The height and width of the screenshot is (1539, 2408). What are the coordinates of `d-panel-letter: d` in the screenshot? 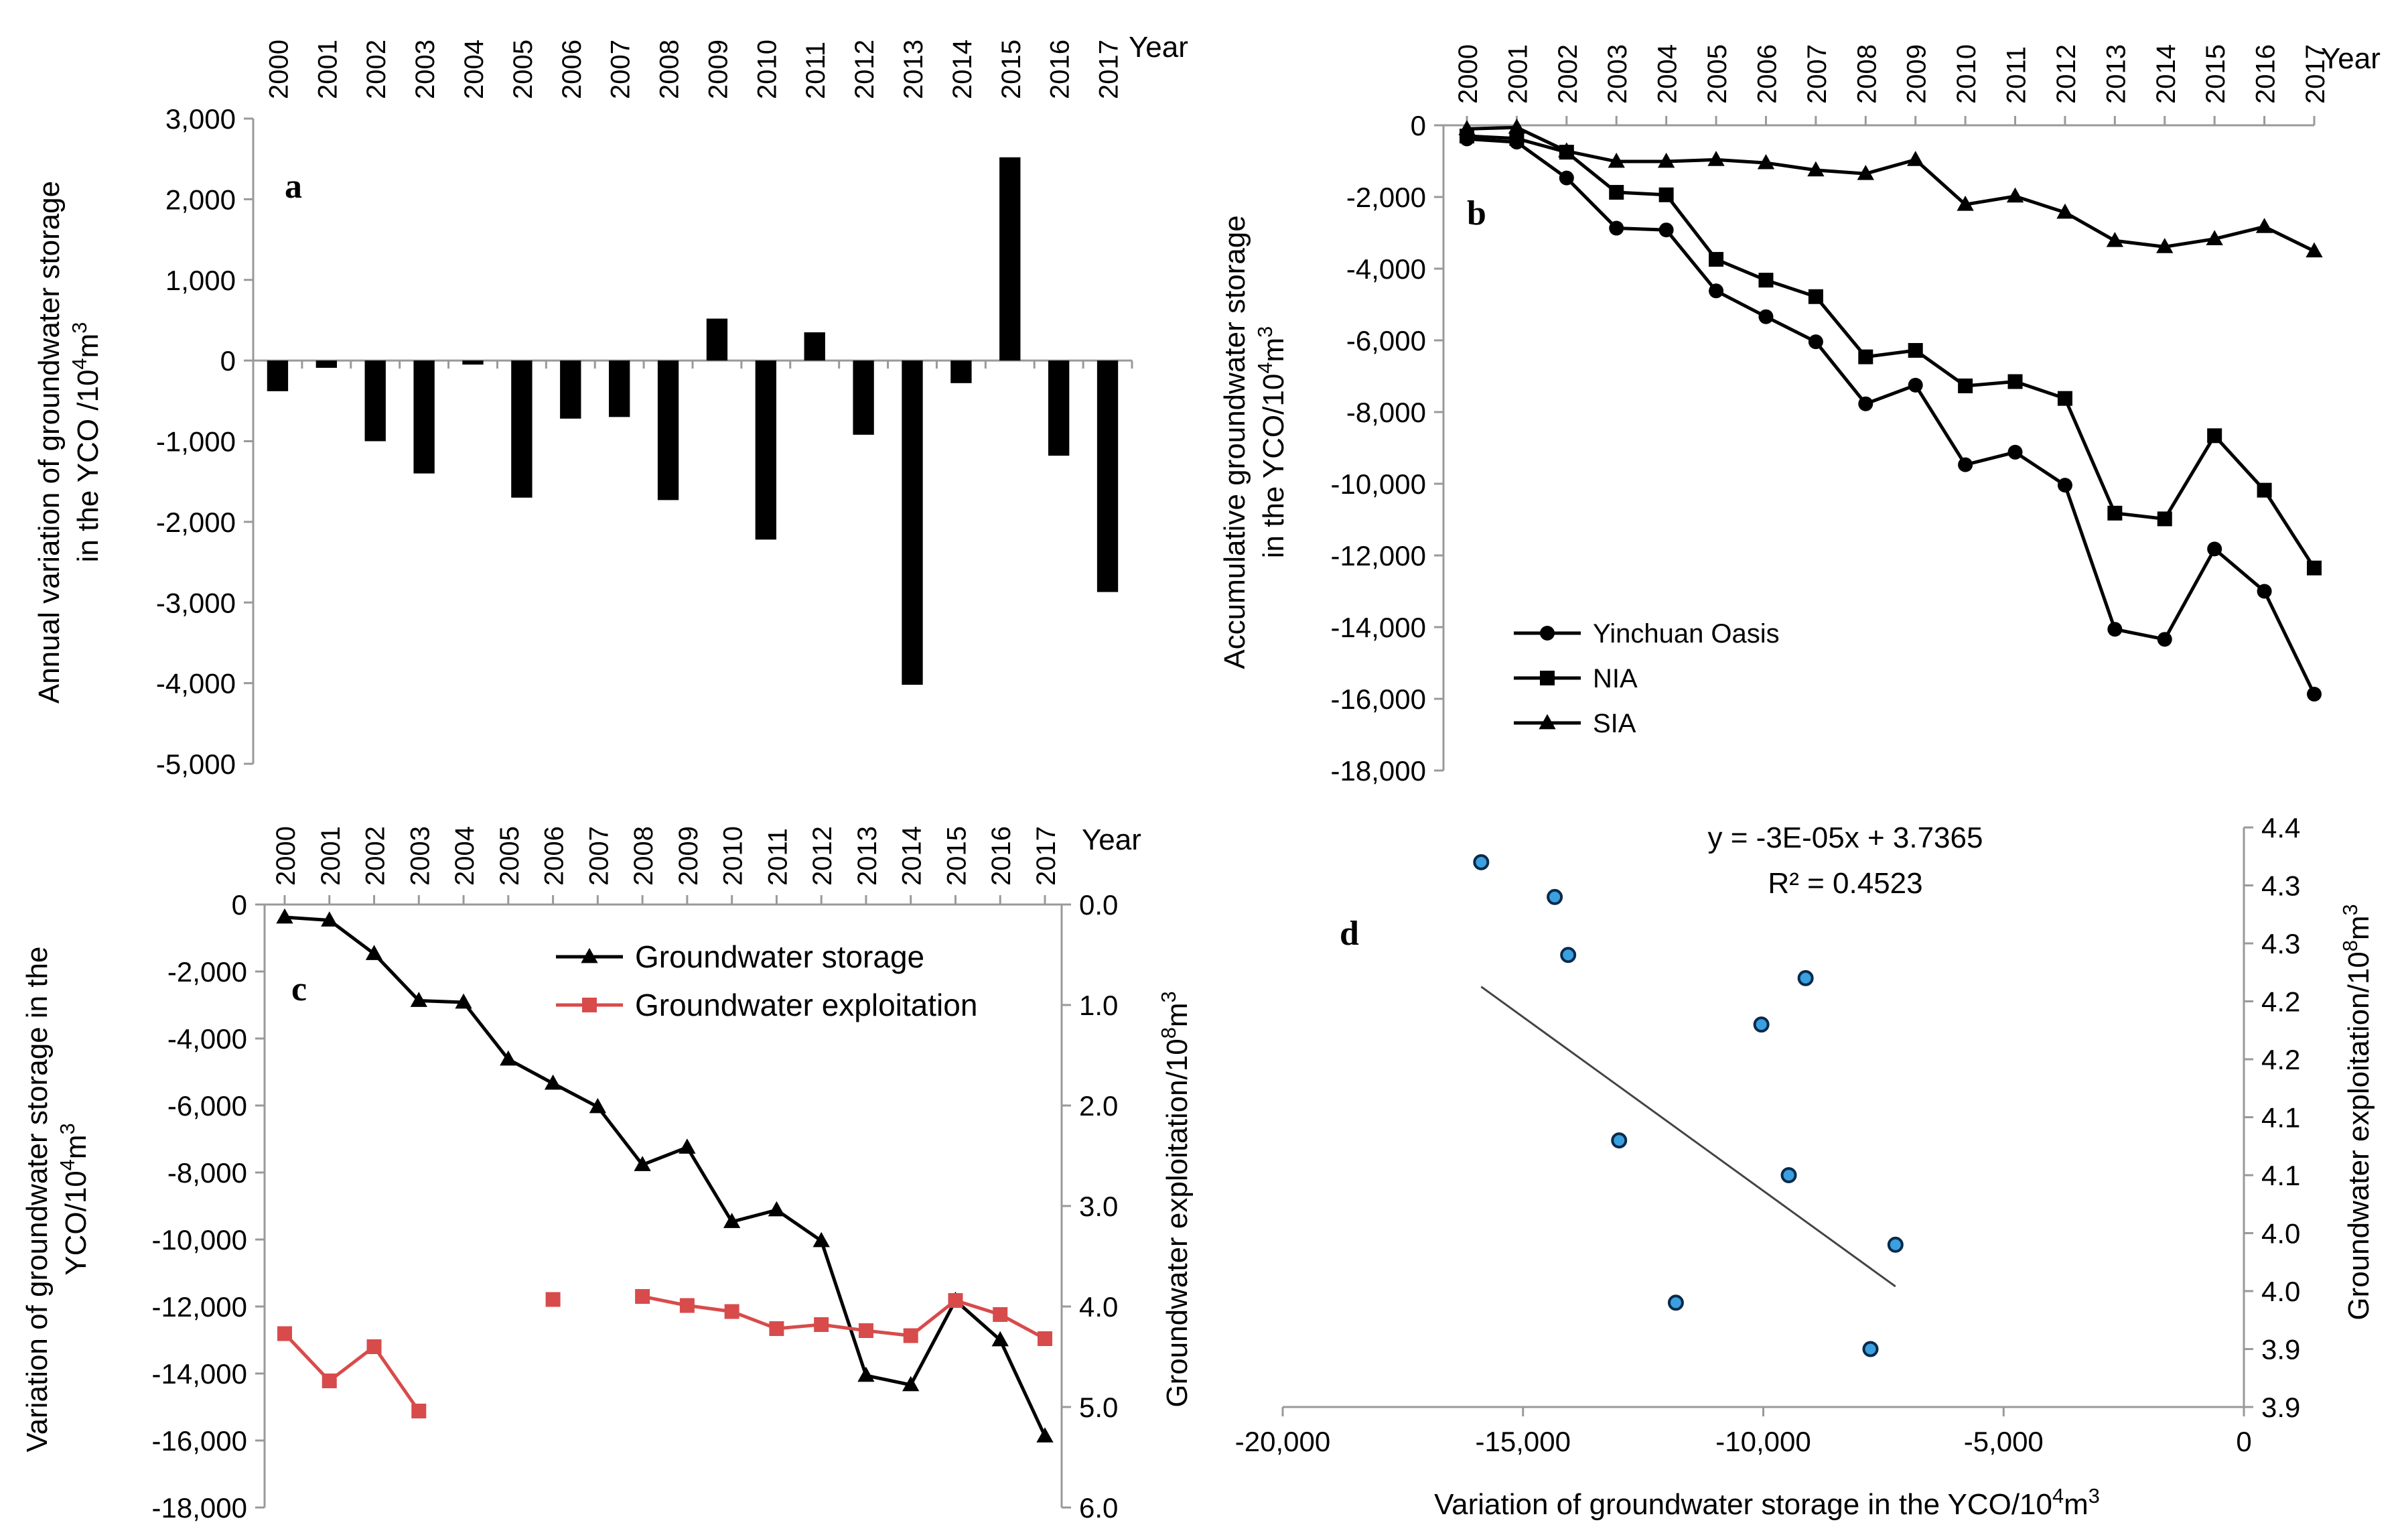 It's located at (1349, 934).